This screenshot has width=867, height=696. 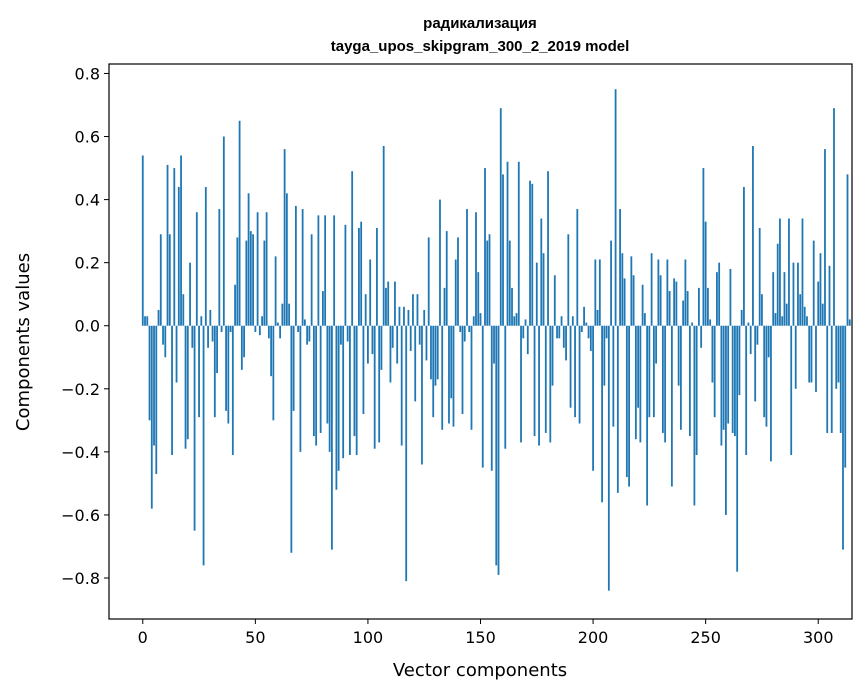 What do you see at coordinates (480, 637) in the screenshot?
I see `x-tick-label: 150` at bounding box center [480, 637].